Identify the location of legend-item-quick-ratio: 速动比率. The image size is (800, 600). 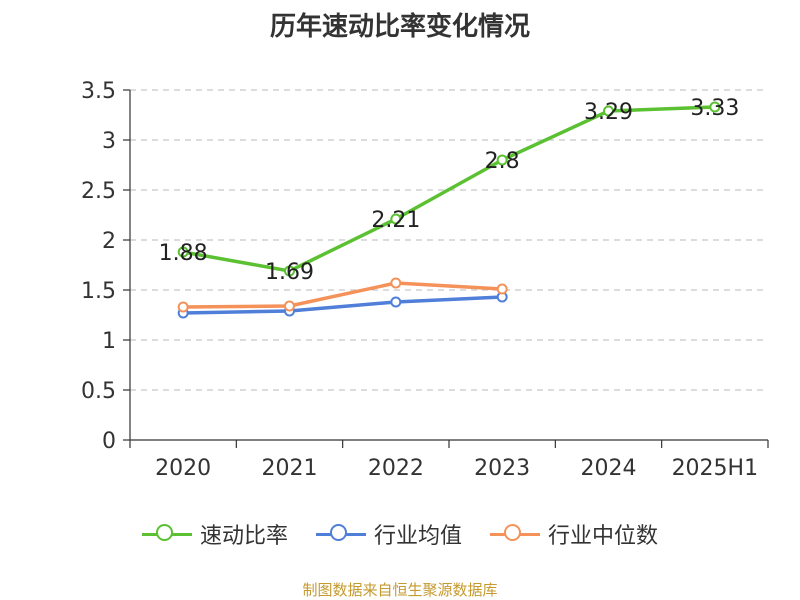
(214, 534).